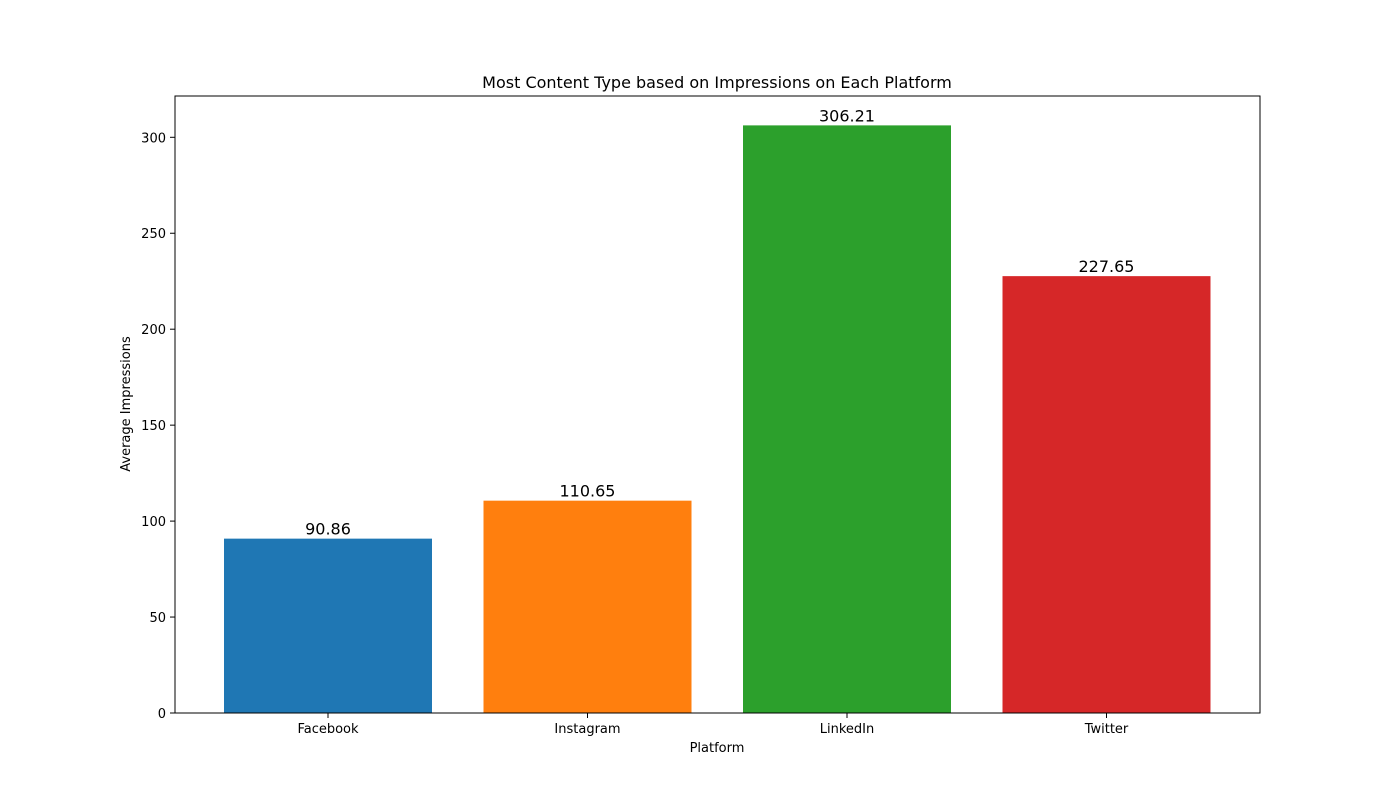  I want to click on x-tick-label-facebook: Facebook, so click(328, 729).